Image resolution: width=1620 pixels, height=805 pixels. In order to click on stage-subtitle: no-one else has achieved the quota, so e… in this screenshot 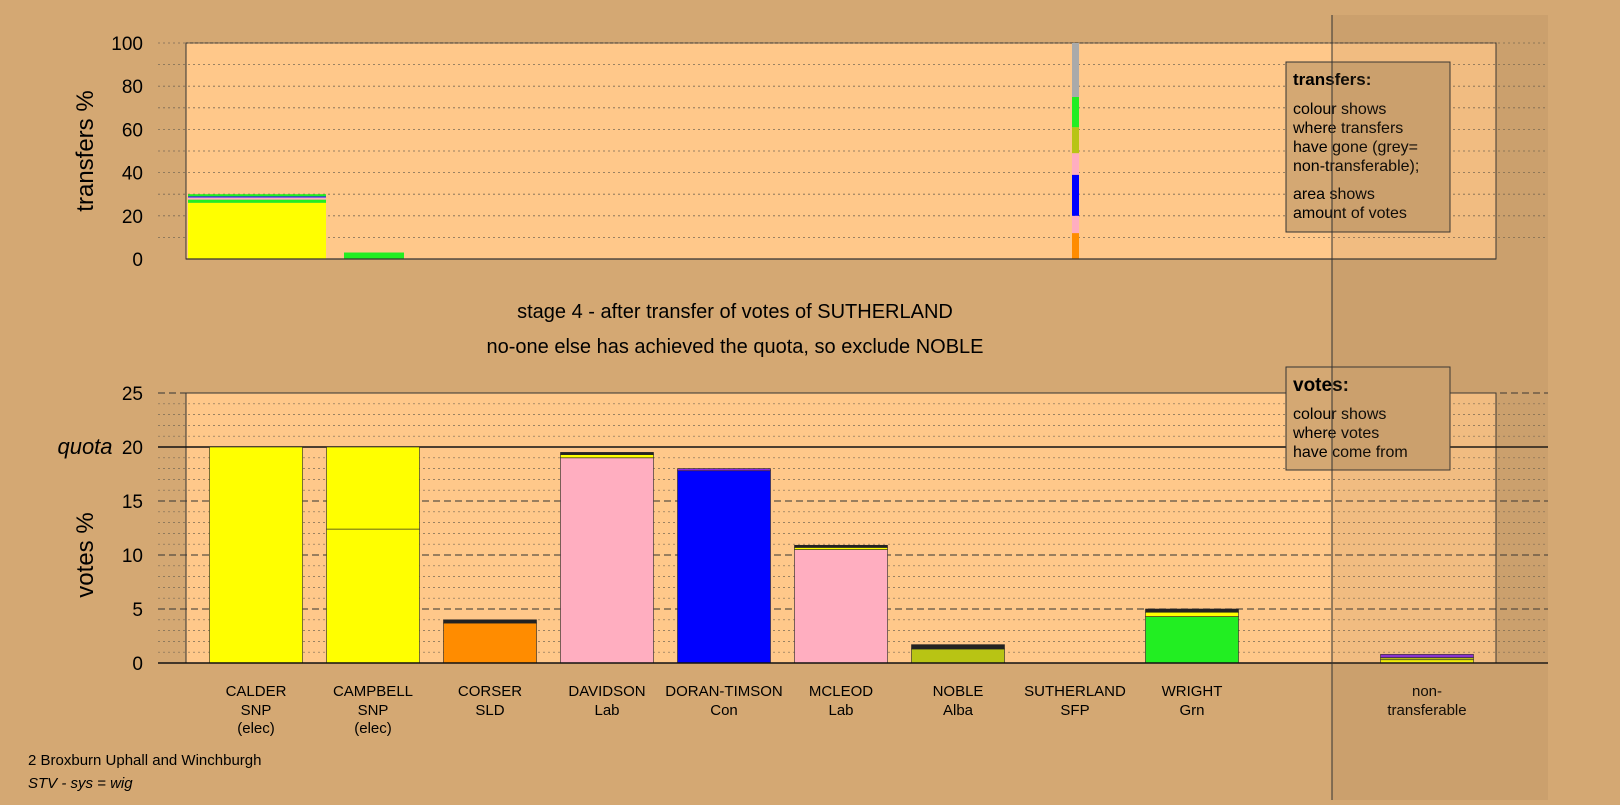, I will do `click(735, 347)`.